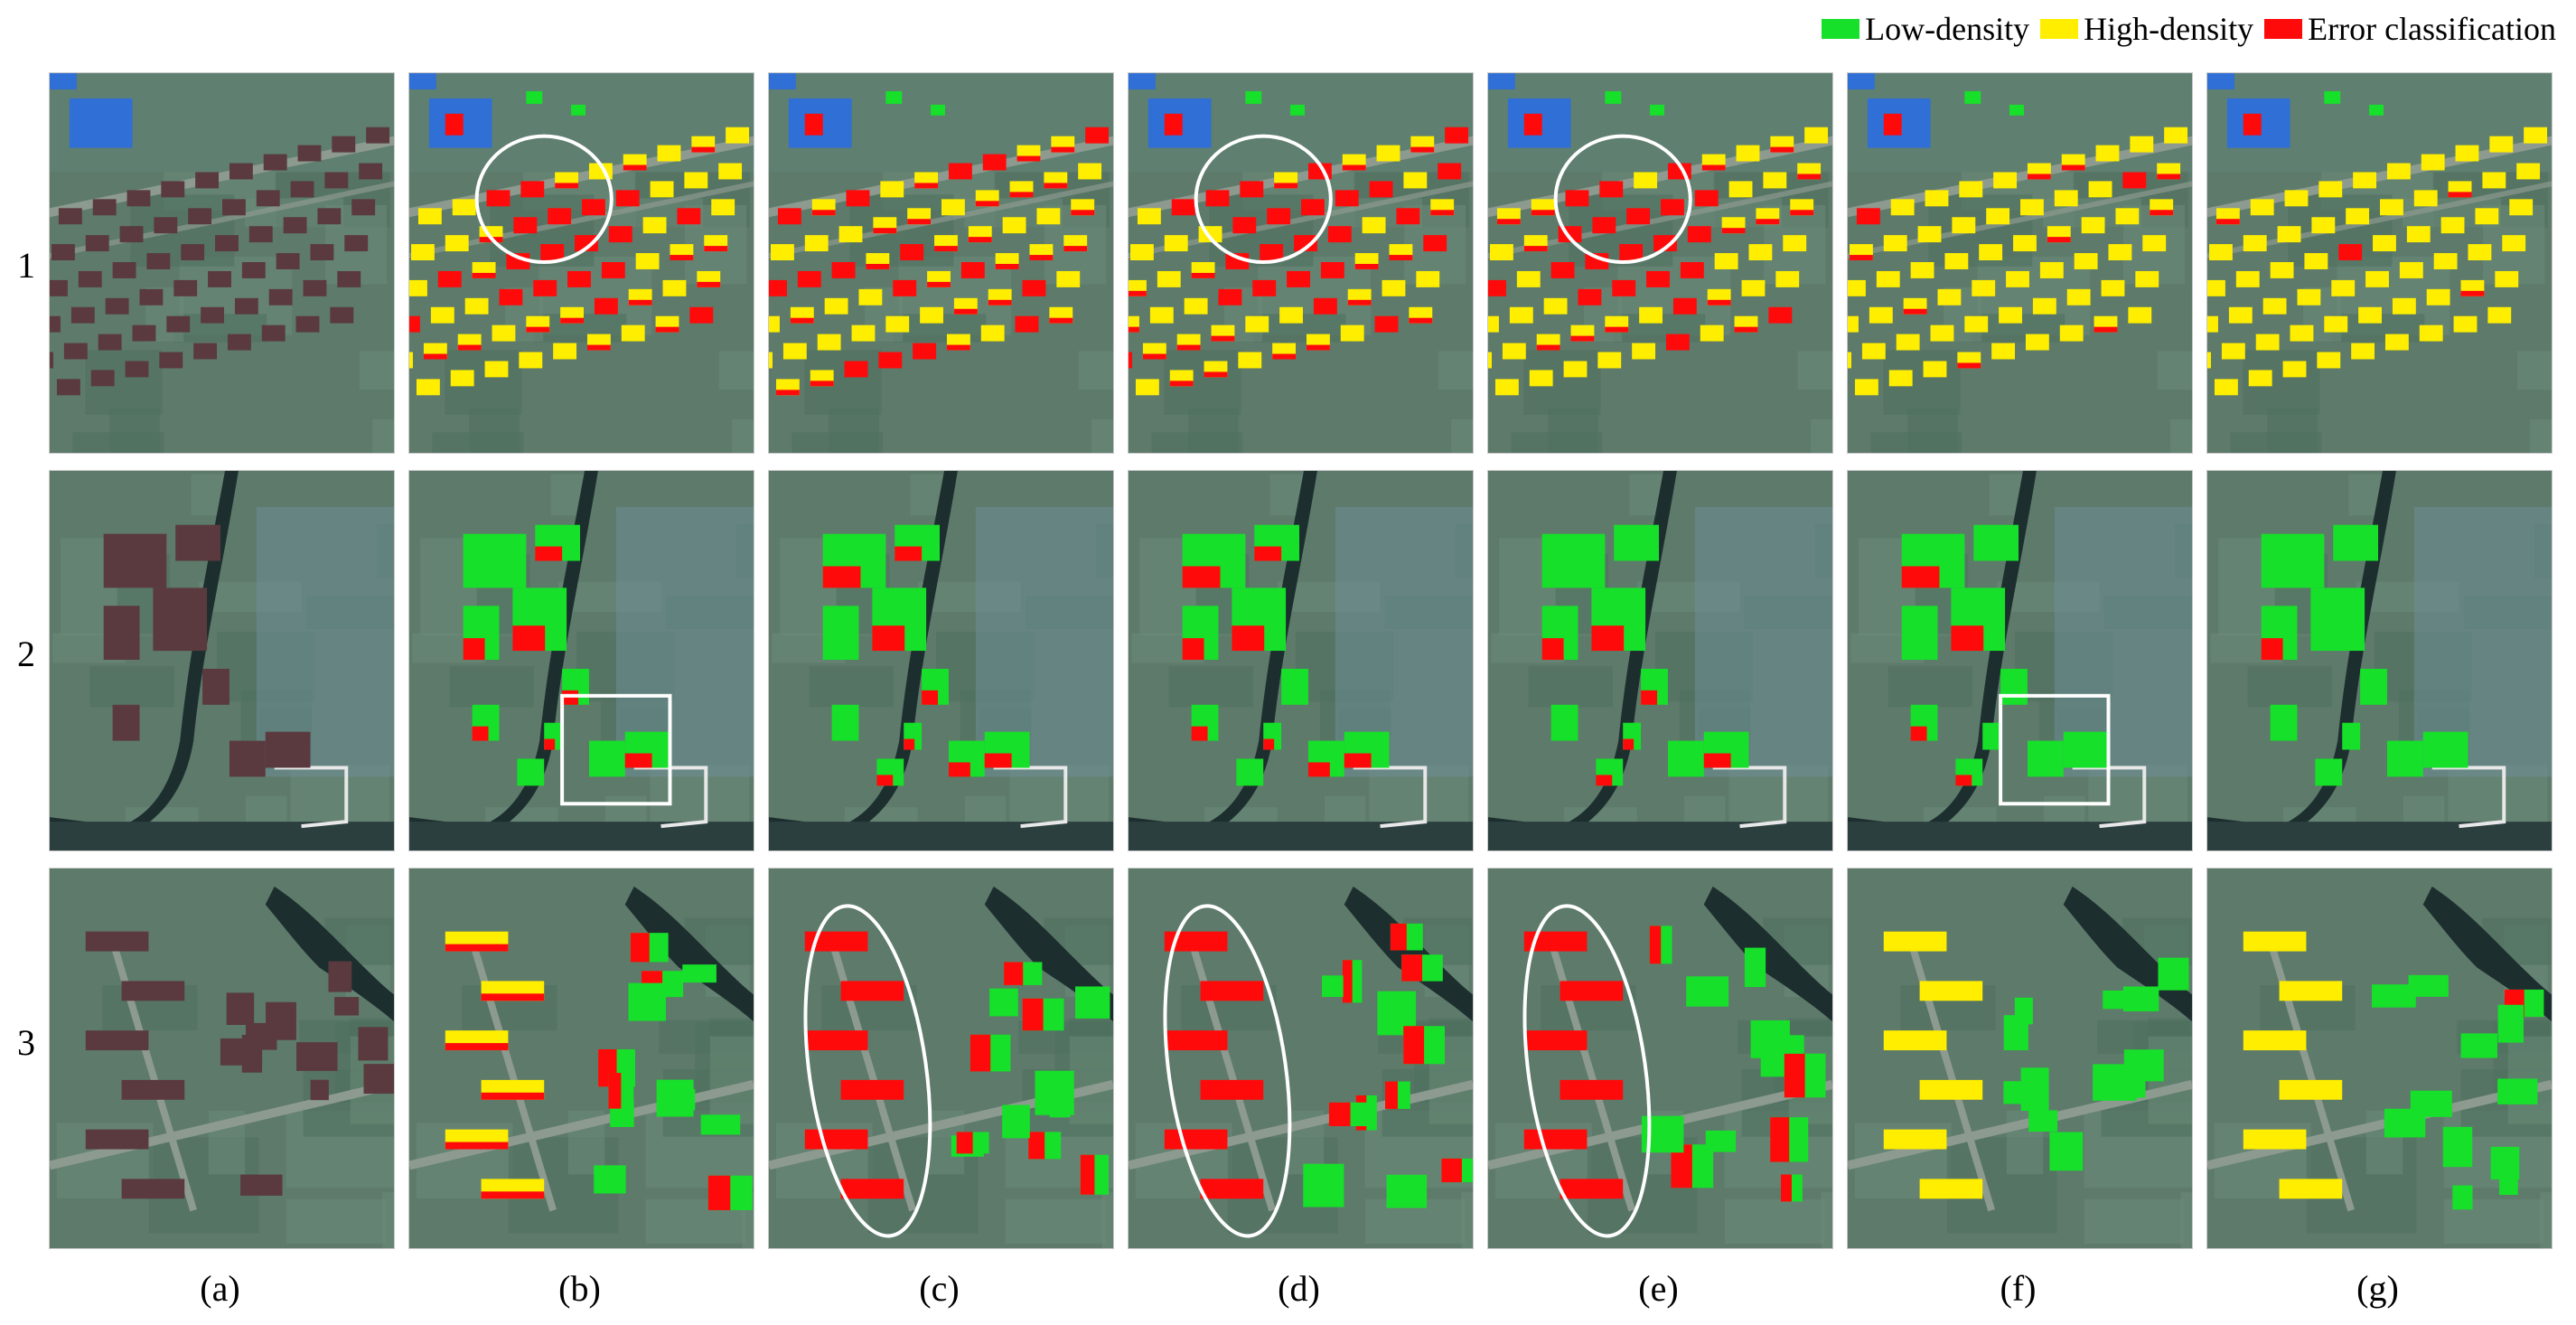 Image resolution: width=2576 pixels, height=1325 pixels. I want to click on satellite-image-row-1-b, so click(581, 263).